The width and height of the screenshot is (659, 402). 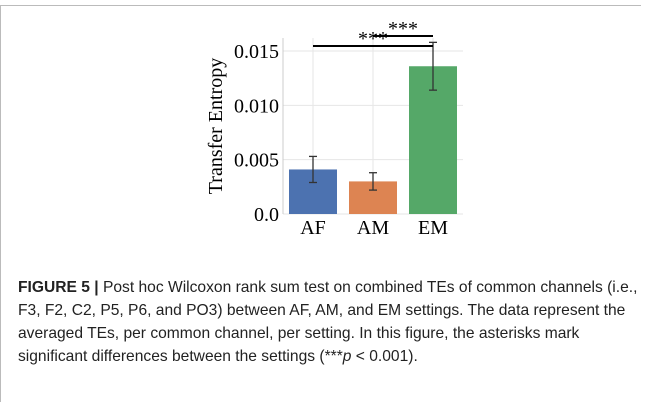 What do you see at coordinates (266, 215) in the screenshot?
I see `y-tick-label: 0.0` at bounding box center [266, 215].